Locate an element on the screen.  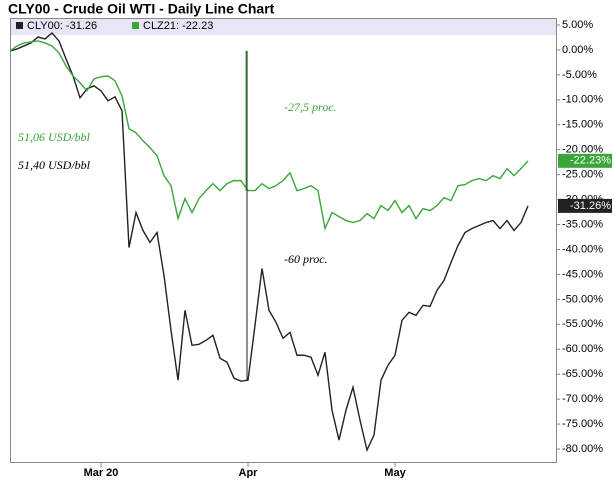
x-tick-label: Apr is located at coordinates (249, 472).